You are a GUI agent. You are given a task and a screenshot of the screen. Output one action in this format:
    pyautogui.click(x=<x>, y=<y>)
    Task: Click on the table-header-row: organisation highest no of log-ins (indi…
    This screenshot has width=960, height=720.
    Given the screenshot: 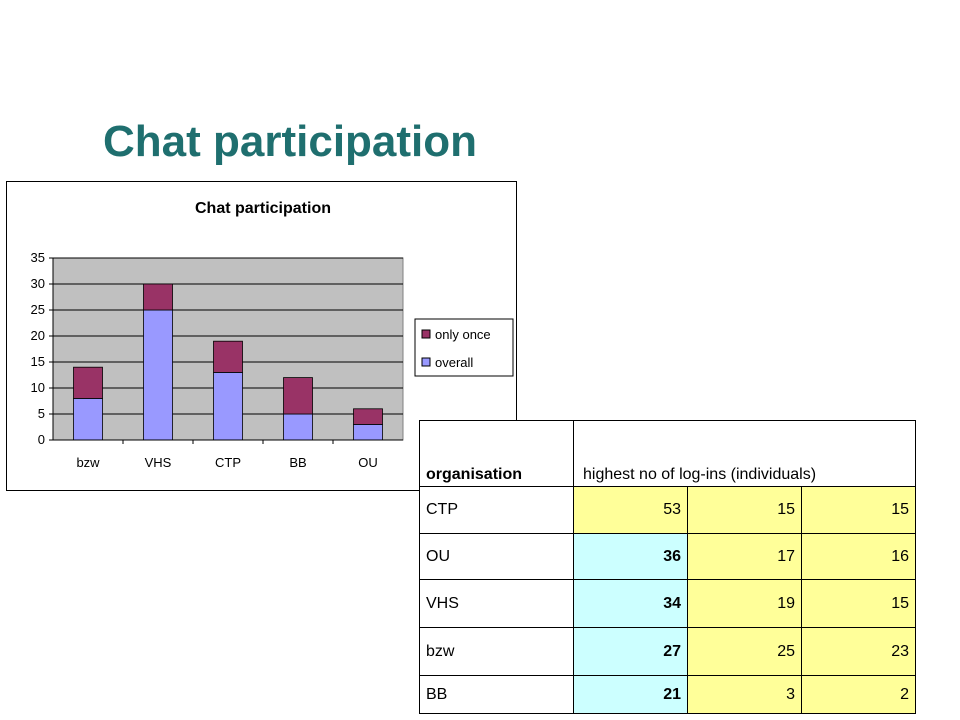 What is the action you would take?
    pyautogui.click(x=667, y=453)
    